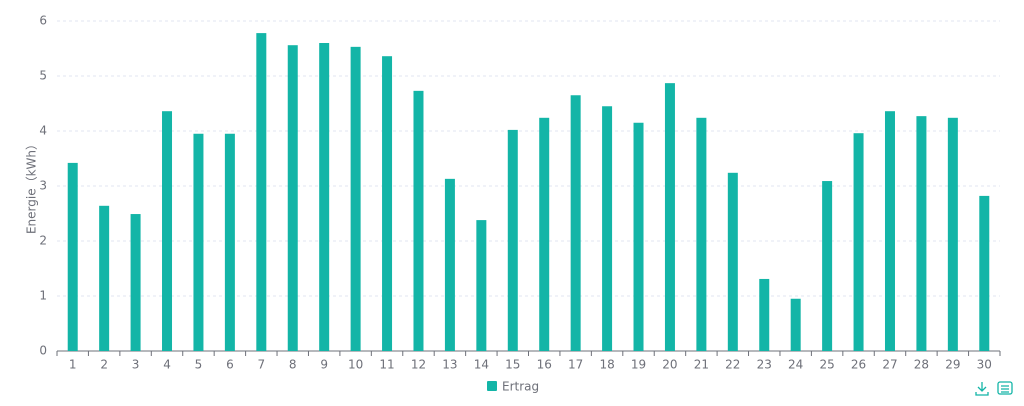  Describe the element at coordinates (921, 365) in the screenshot. I see `x-tick-label: 28` at that location.